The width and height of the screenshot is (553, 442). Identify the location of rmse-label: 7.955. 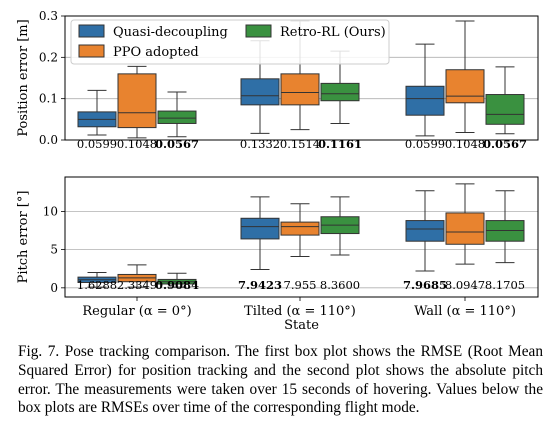
(300, 285).